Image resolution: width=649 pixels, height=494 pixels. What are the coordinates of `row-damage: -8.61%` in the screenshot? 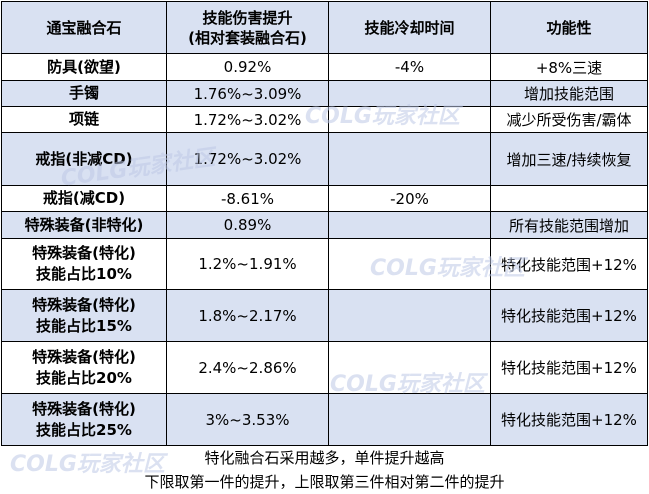 It's located at (247, 198).